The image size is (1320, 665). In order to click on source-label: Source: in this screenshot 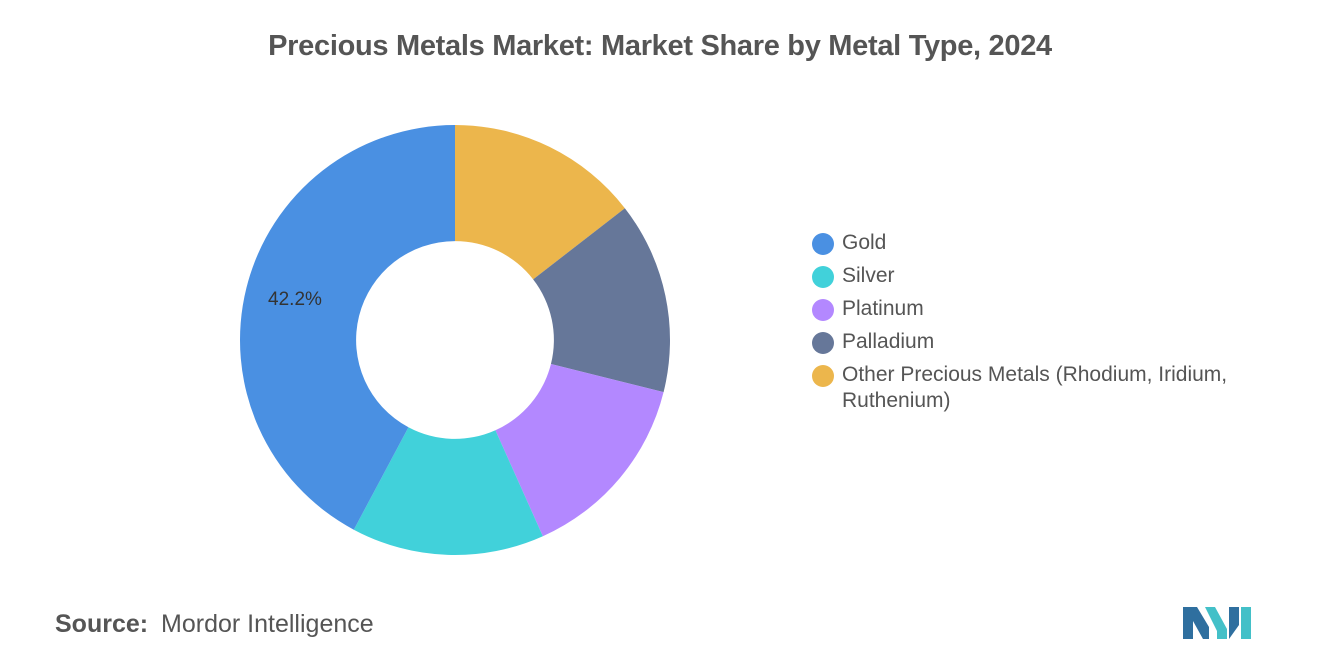, I will do `click(102, 624)`.